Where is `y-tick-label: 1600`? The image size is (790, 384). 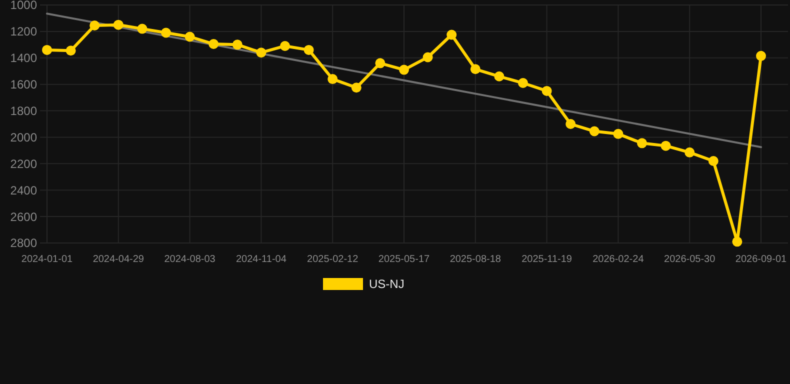
y-tick-label: 1600 is located at coordinates (24, 85).